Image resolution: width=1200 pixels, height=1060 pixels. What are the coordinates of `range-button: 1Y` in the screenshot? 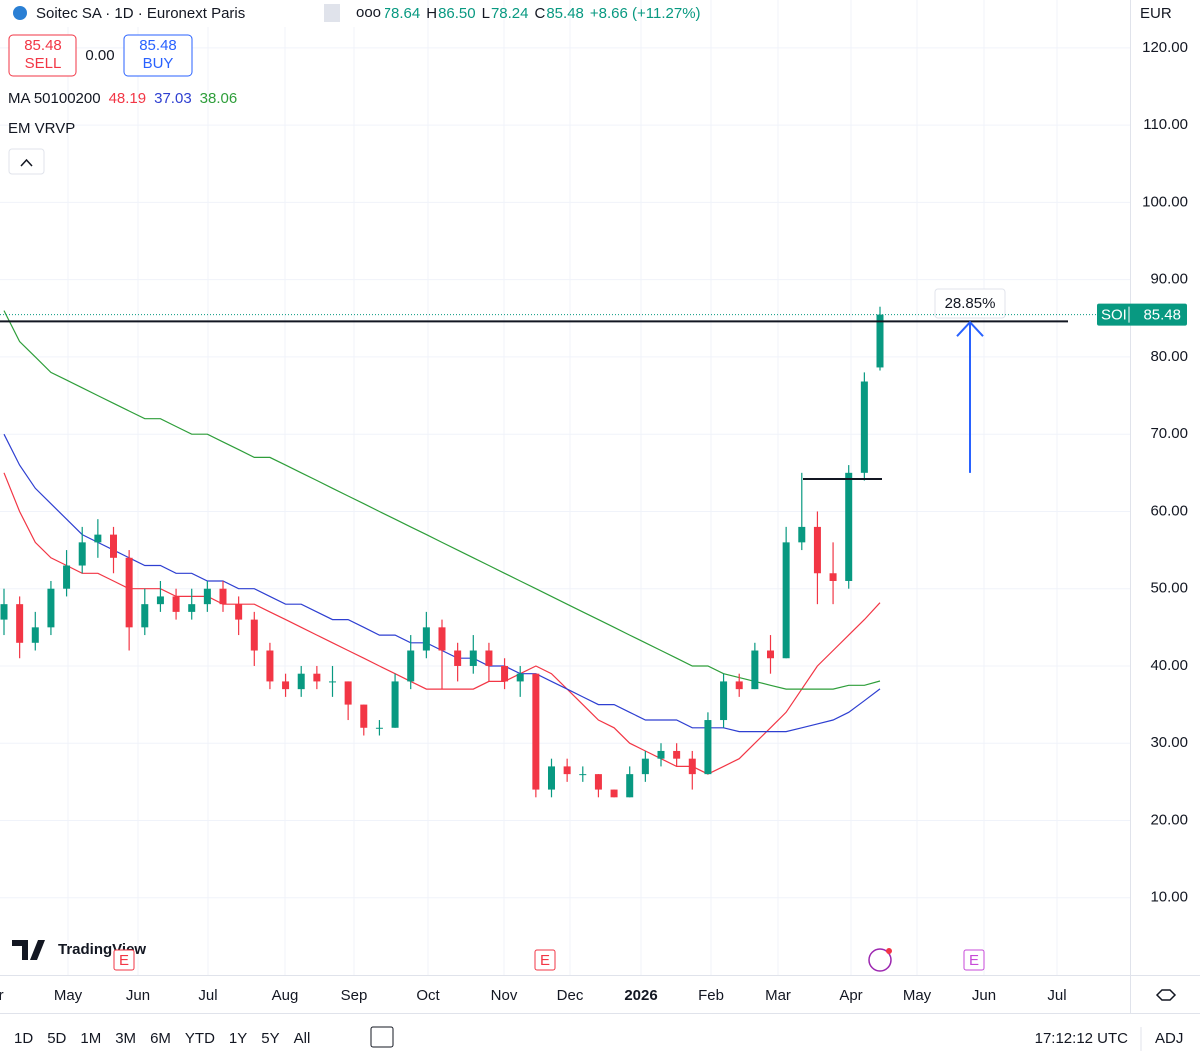 It's located at (238, 1038).